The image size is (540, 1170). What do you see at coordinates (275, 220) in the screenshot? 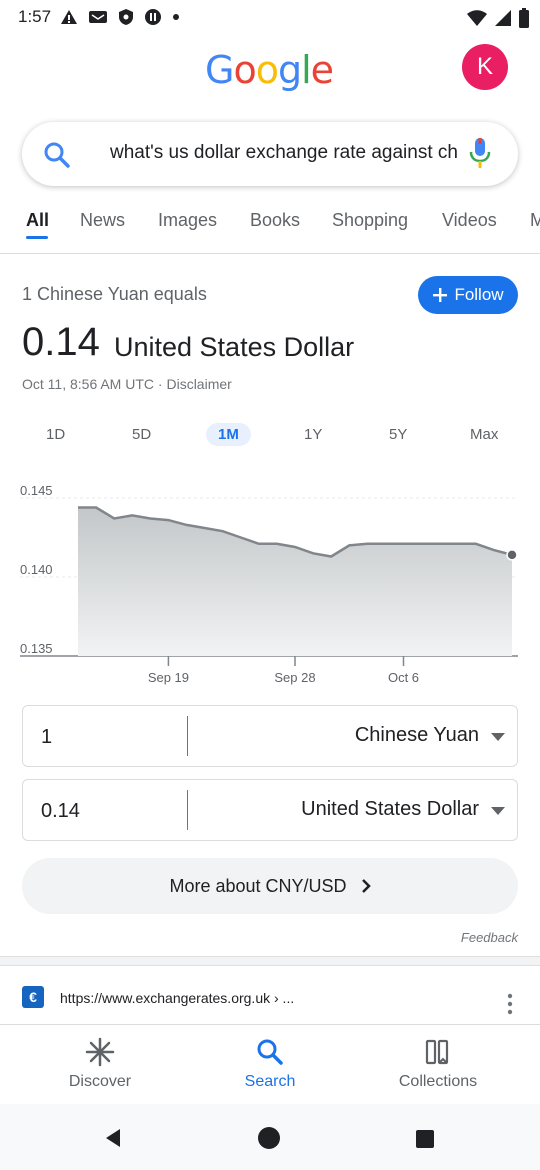
I see `tab-books: Books` at bounding box center [275, 220].